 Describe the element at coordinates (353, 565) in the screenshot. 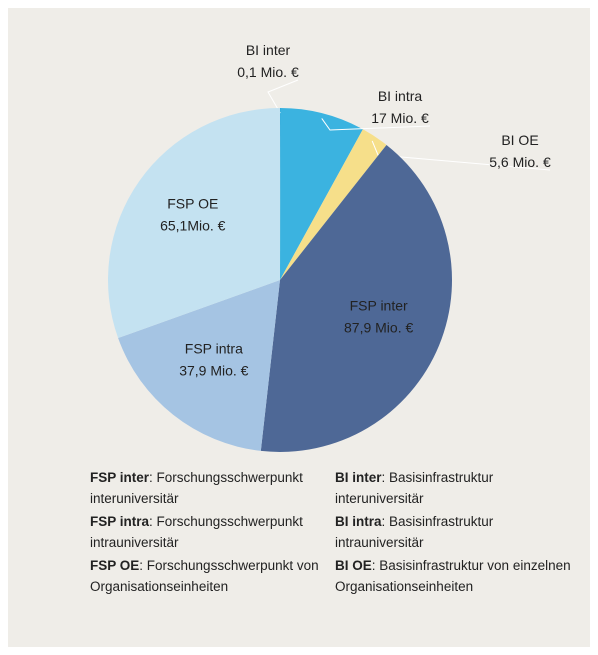

I see `legend-term: BI OE` at that location.